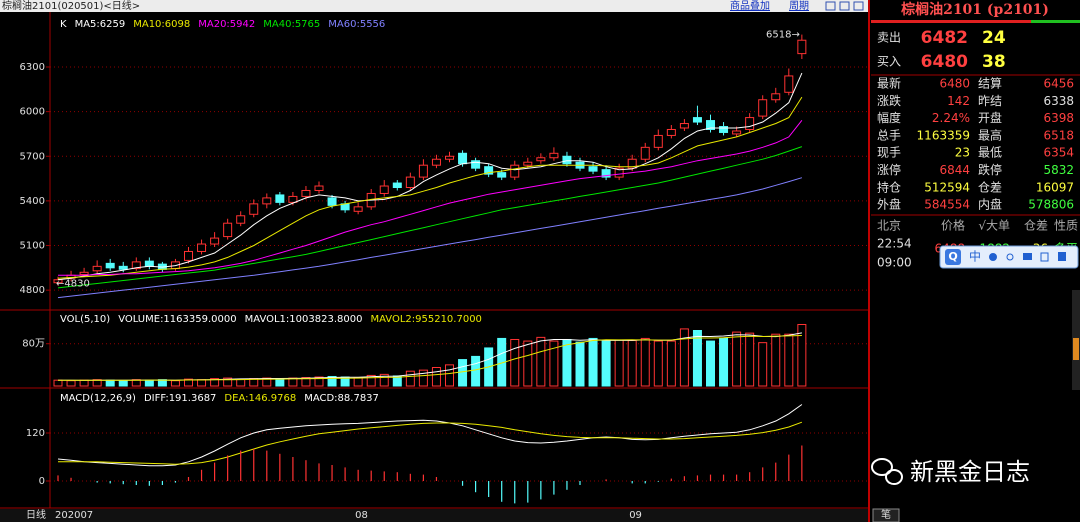 The width and height of the screenshot is (1080, 522). Describe the element at coordinates (1058, 170) in the screenshot. I see `quote-value: 5832` at that location.